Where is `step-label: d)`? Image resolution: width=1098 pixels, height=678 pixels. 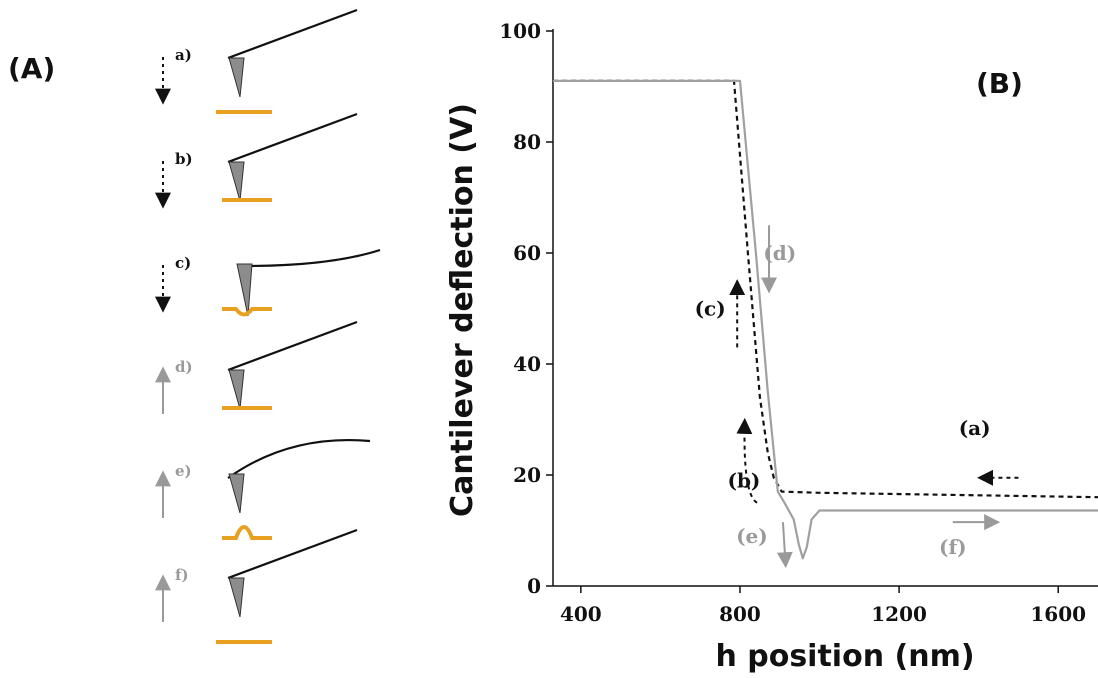
step-label: d) is located at coordinates (184, 367).